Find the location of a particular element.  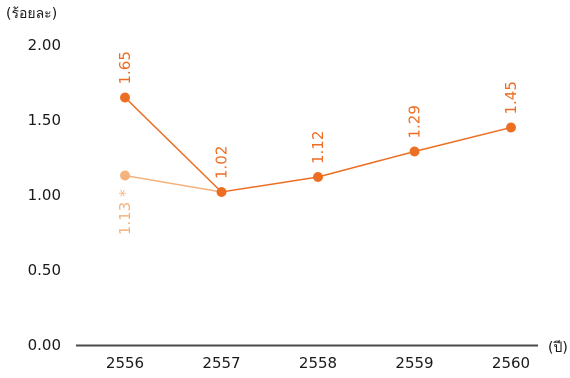

y-tick-label: 1.00 is located at coordinates (44, 195).